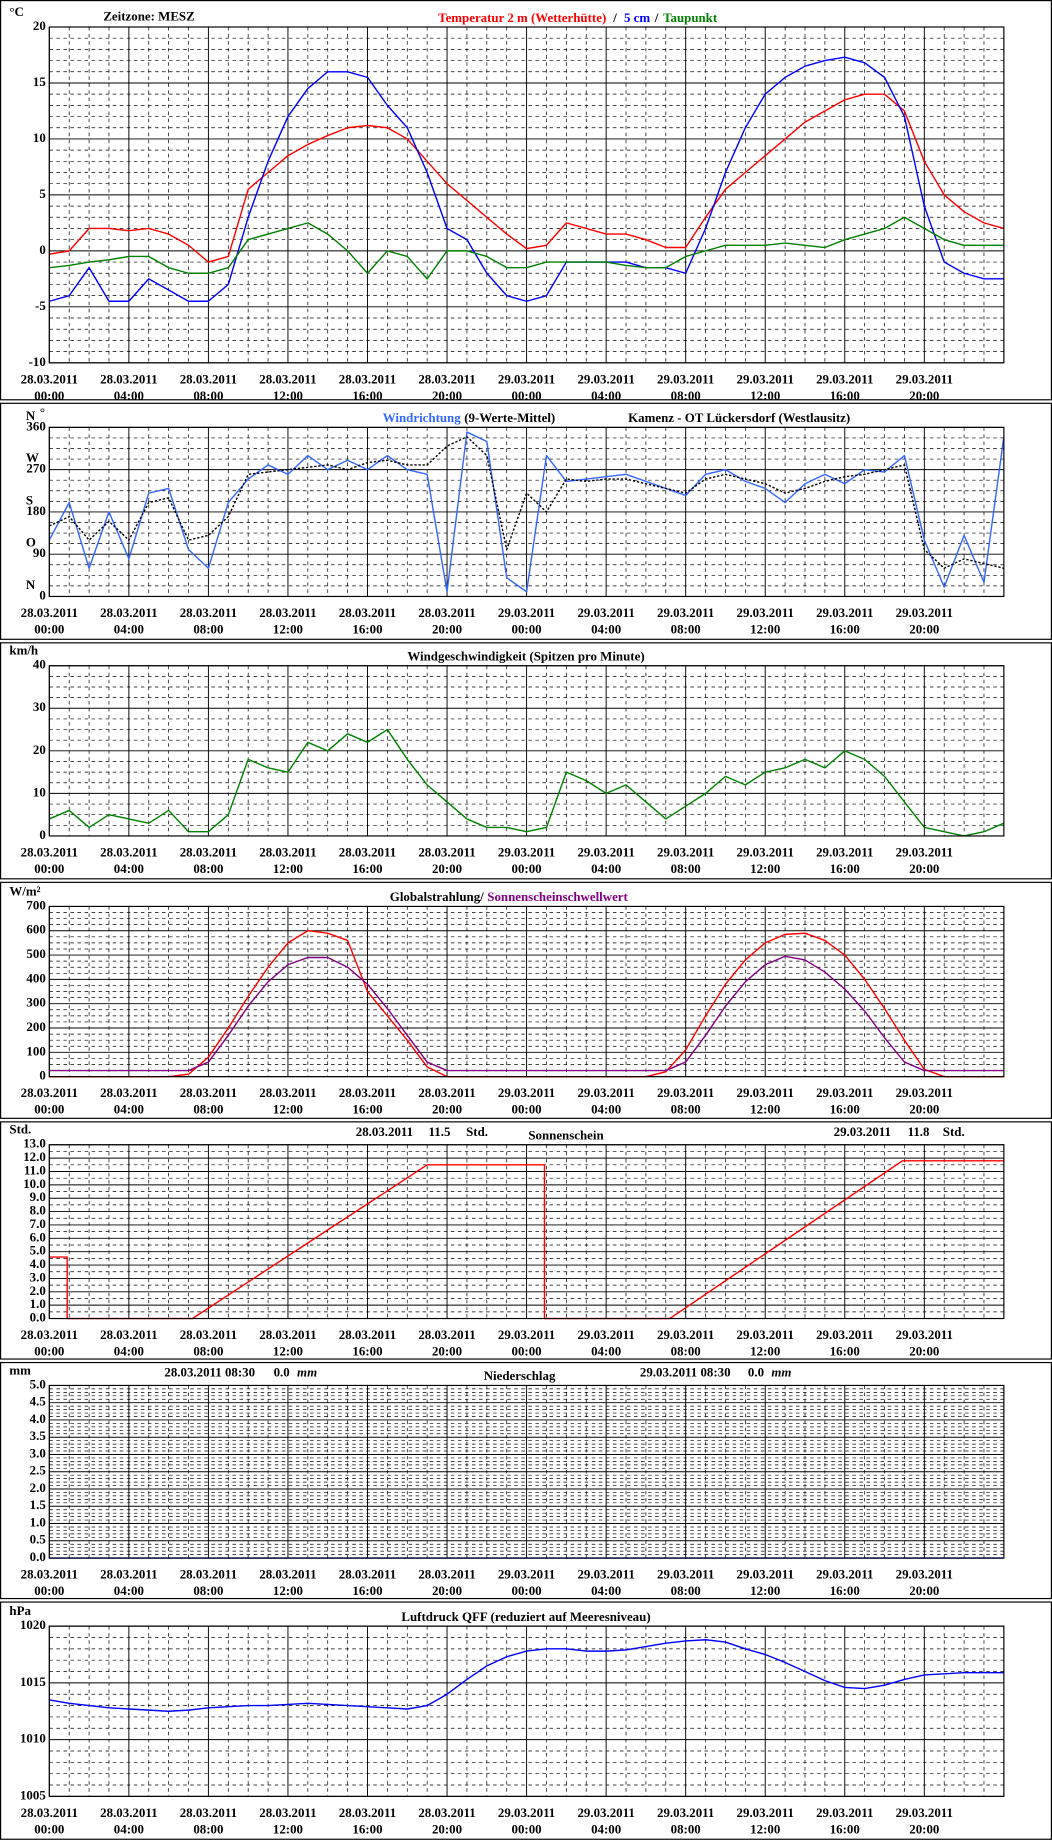 The height and width of the screenshot is (1841, 1052). What do you see at coordinates (24, 890) in the screenshot?
I see `y-unit: W/m²` at bounding box center [24, 890].